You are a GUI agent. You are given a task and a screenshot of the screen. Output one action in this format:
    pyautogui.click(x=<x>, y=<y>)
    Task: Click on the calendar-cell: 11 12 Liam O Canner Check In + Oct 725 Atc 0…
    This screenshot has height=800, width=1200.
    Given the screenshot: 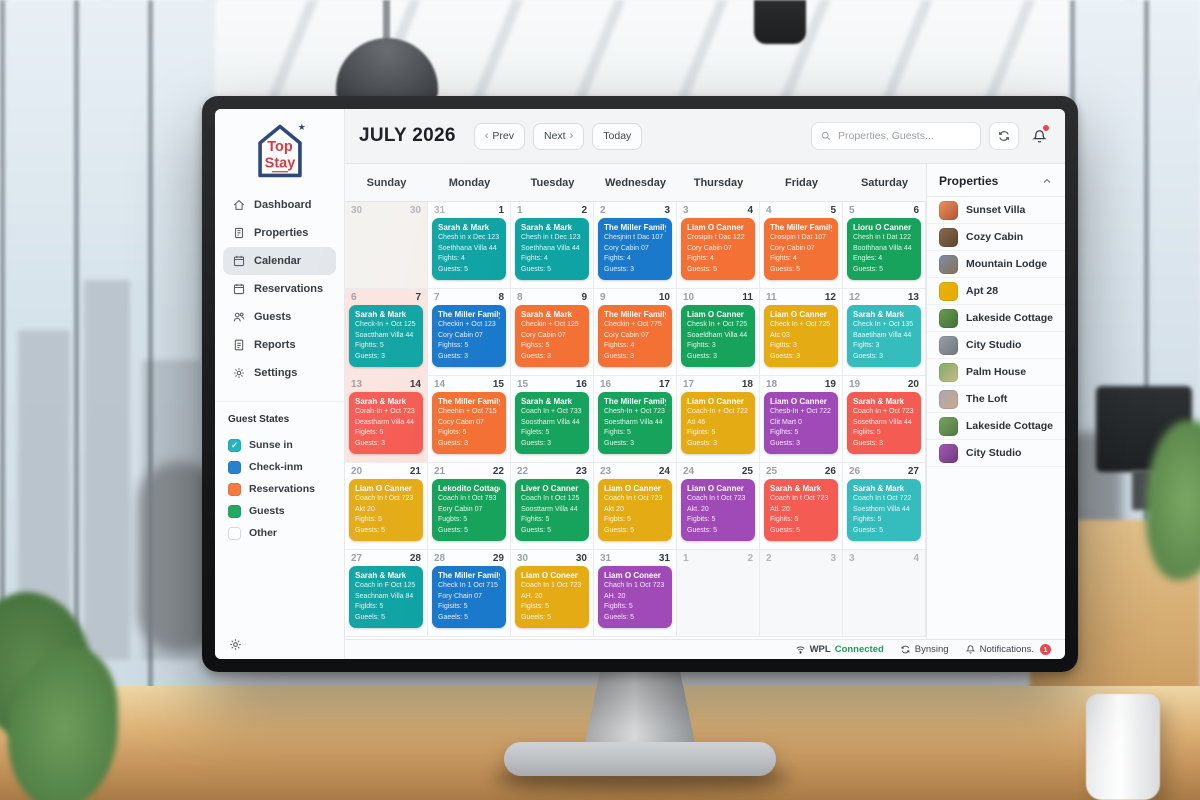 What is the action you would take?
    pyautogui.click(x=801, y=332)
    